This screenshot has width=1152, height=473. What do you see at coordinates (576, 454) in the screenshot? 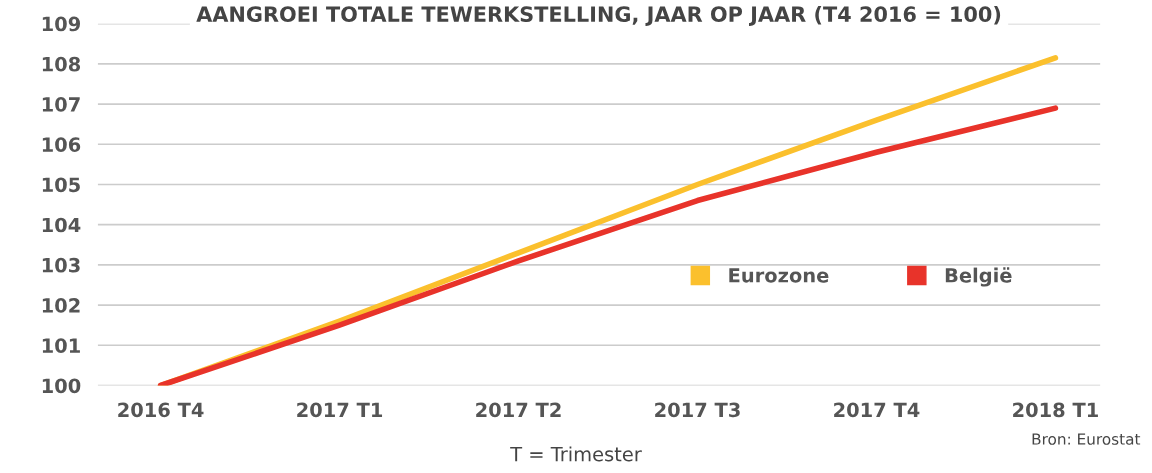
I see `text: T = Trimester` at bounding box center [576, 454].